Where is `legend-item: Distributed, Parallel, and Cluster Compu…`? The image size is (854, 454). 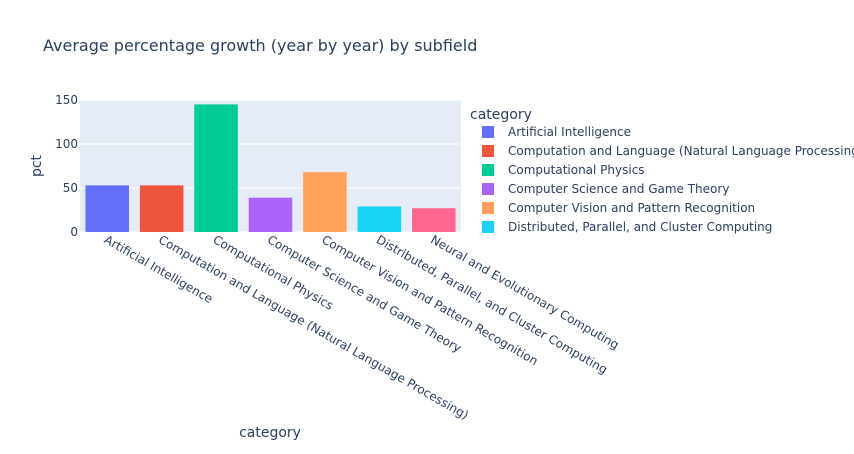
legend-item: Distributed, Parallel, and Cluster Compu… is located at coordinates (627, 227).